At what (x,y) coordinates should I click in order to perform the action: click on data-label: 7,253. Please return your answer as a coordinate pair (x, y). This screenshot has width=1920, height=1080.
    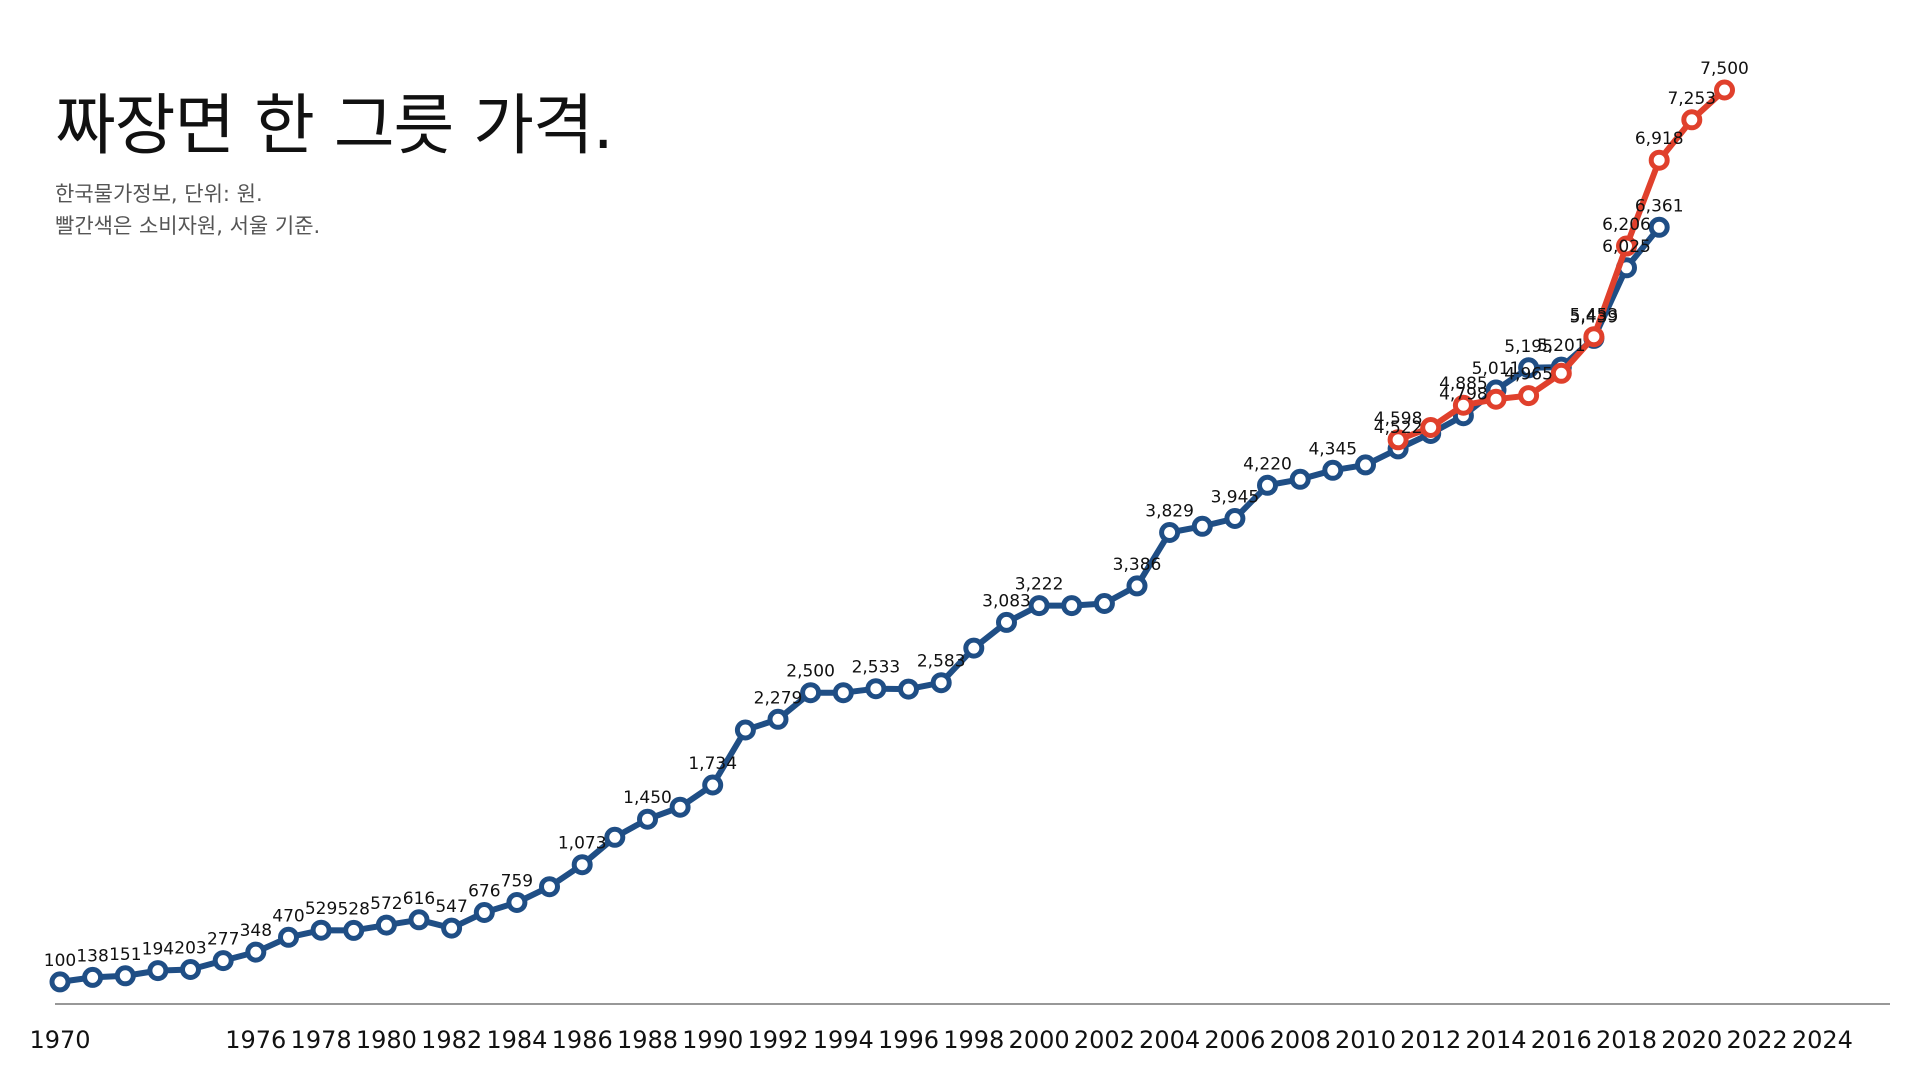
    Looking at the image, I should click on (1691, 99).